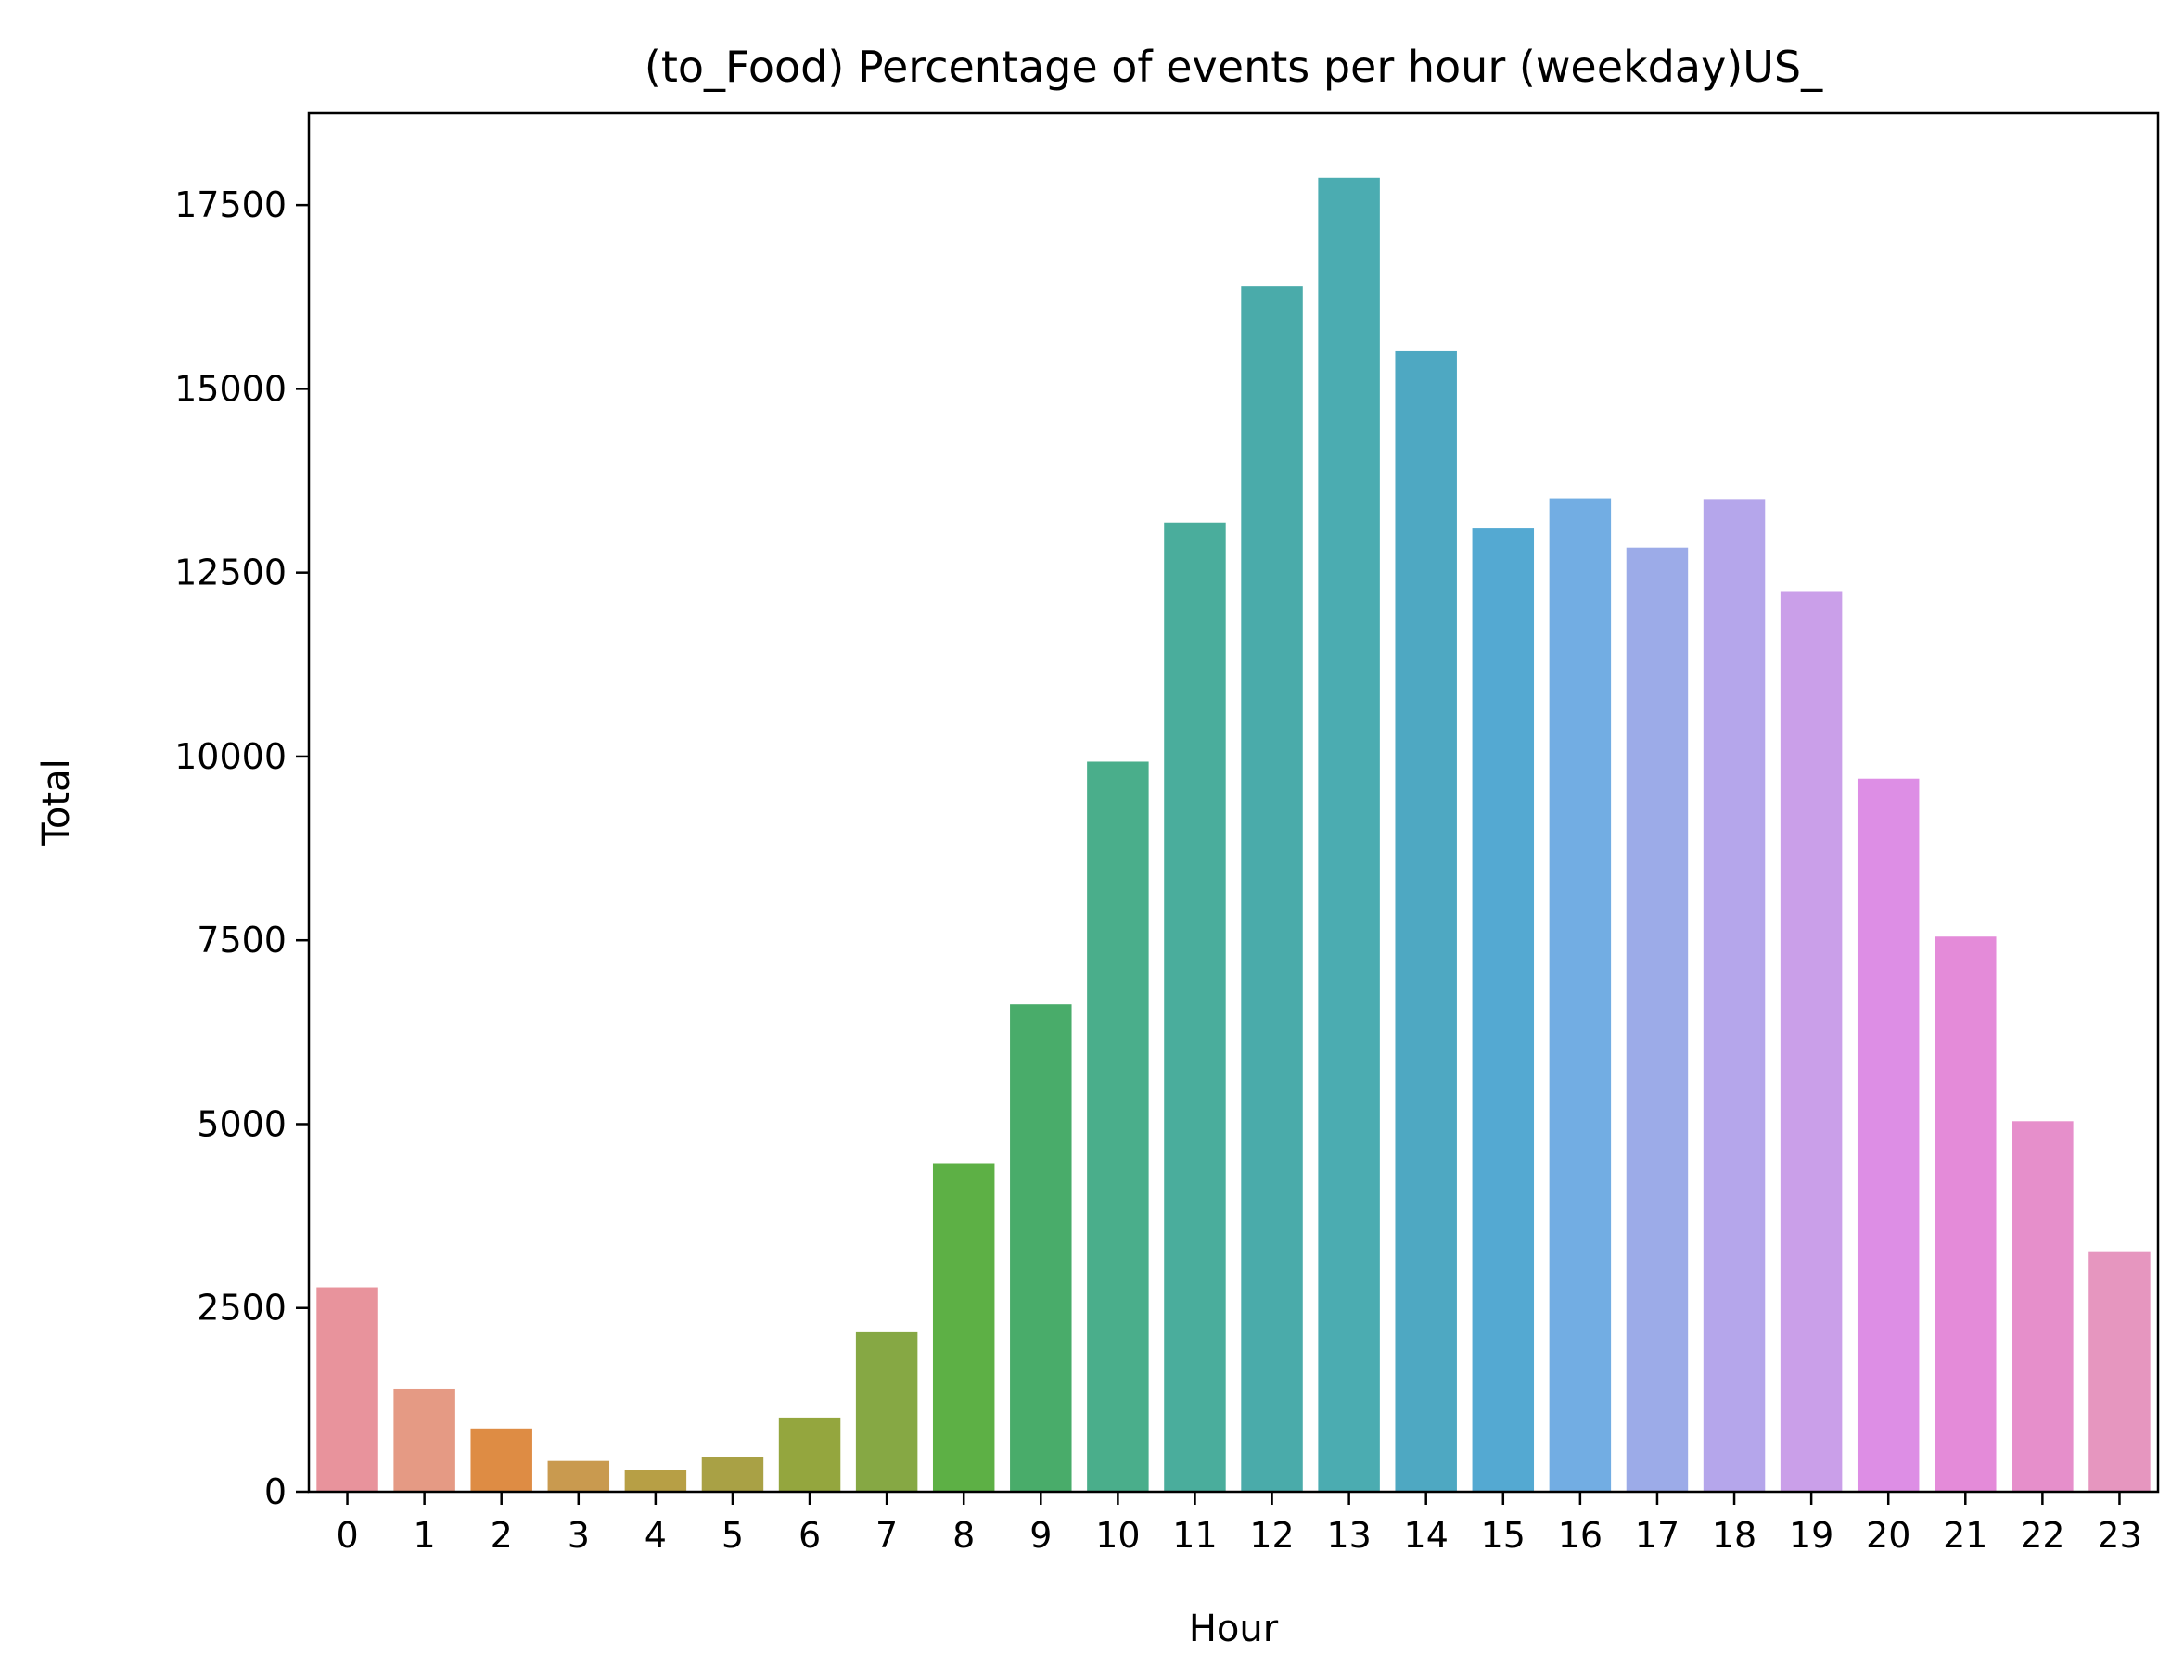 The image size is (2184, 1680). What do you see at coordinates (579, 1535) in the screenshot?
I see `x-tick-label: 3` at bounding box center [579, 1535].